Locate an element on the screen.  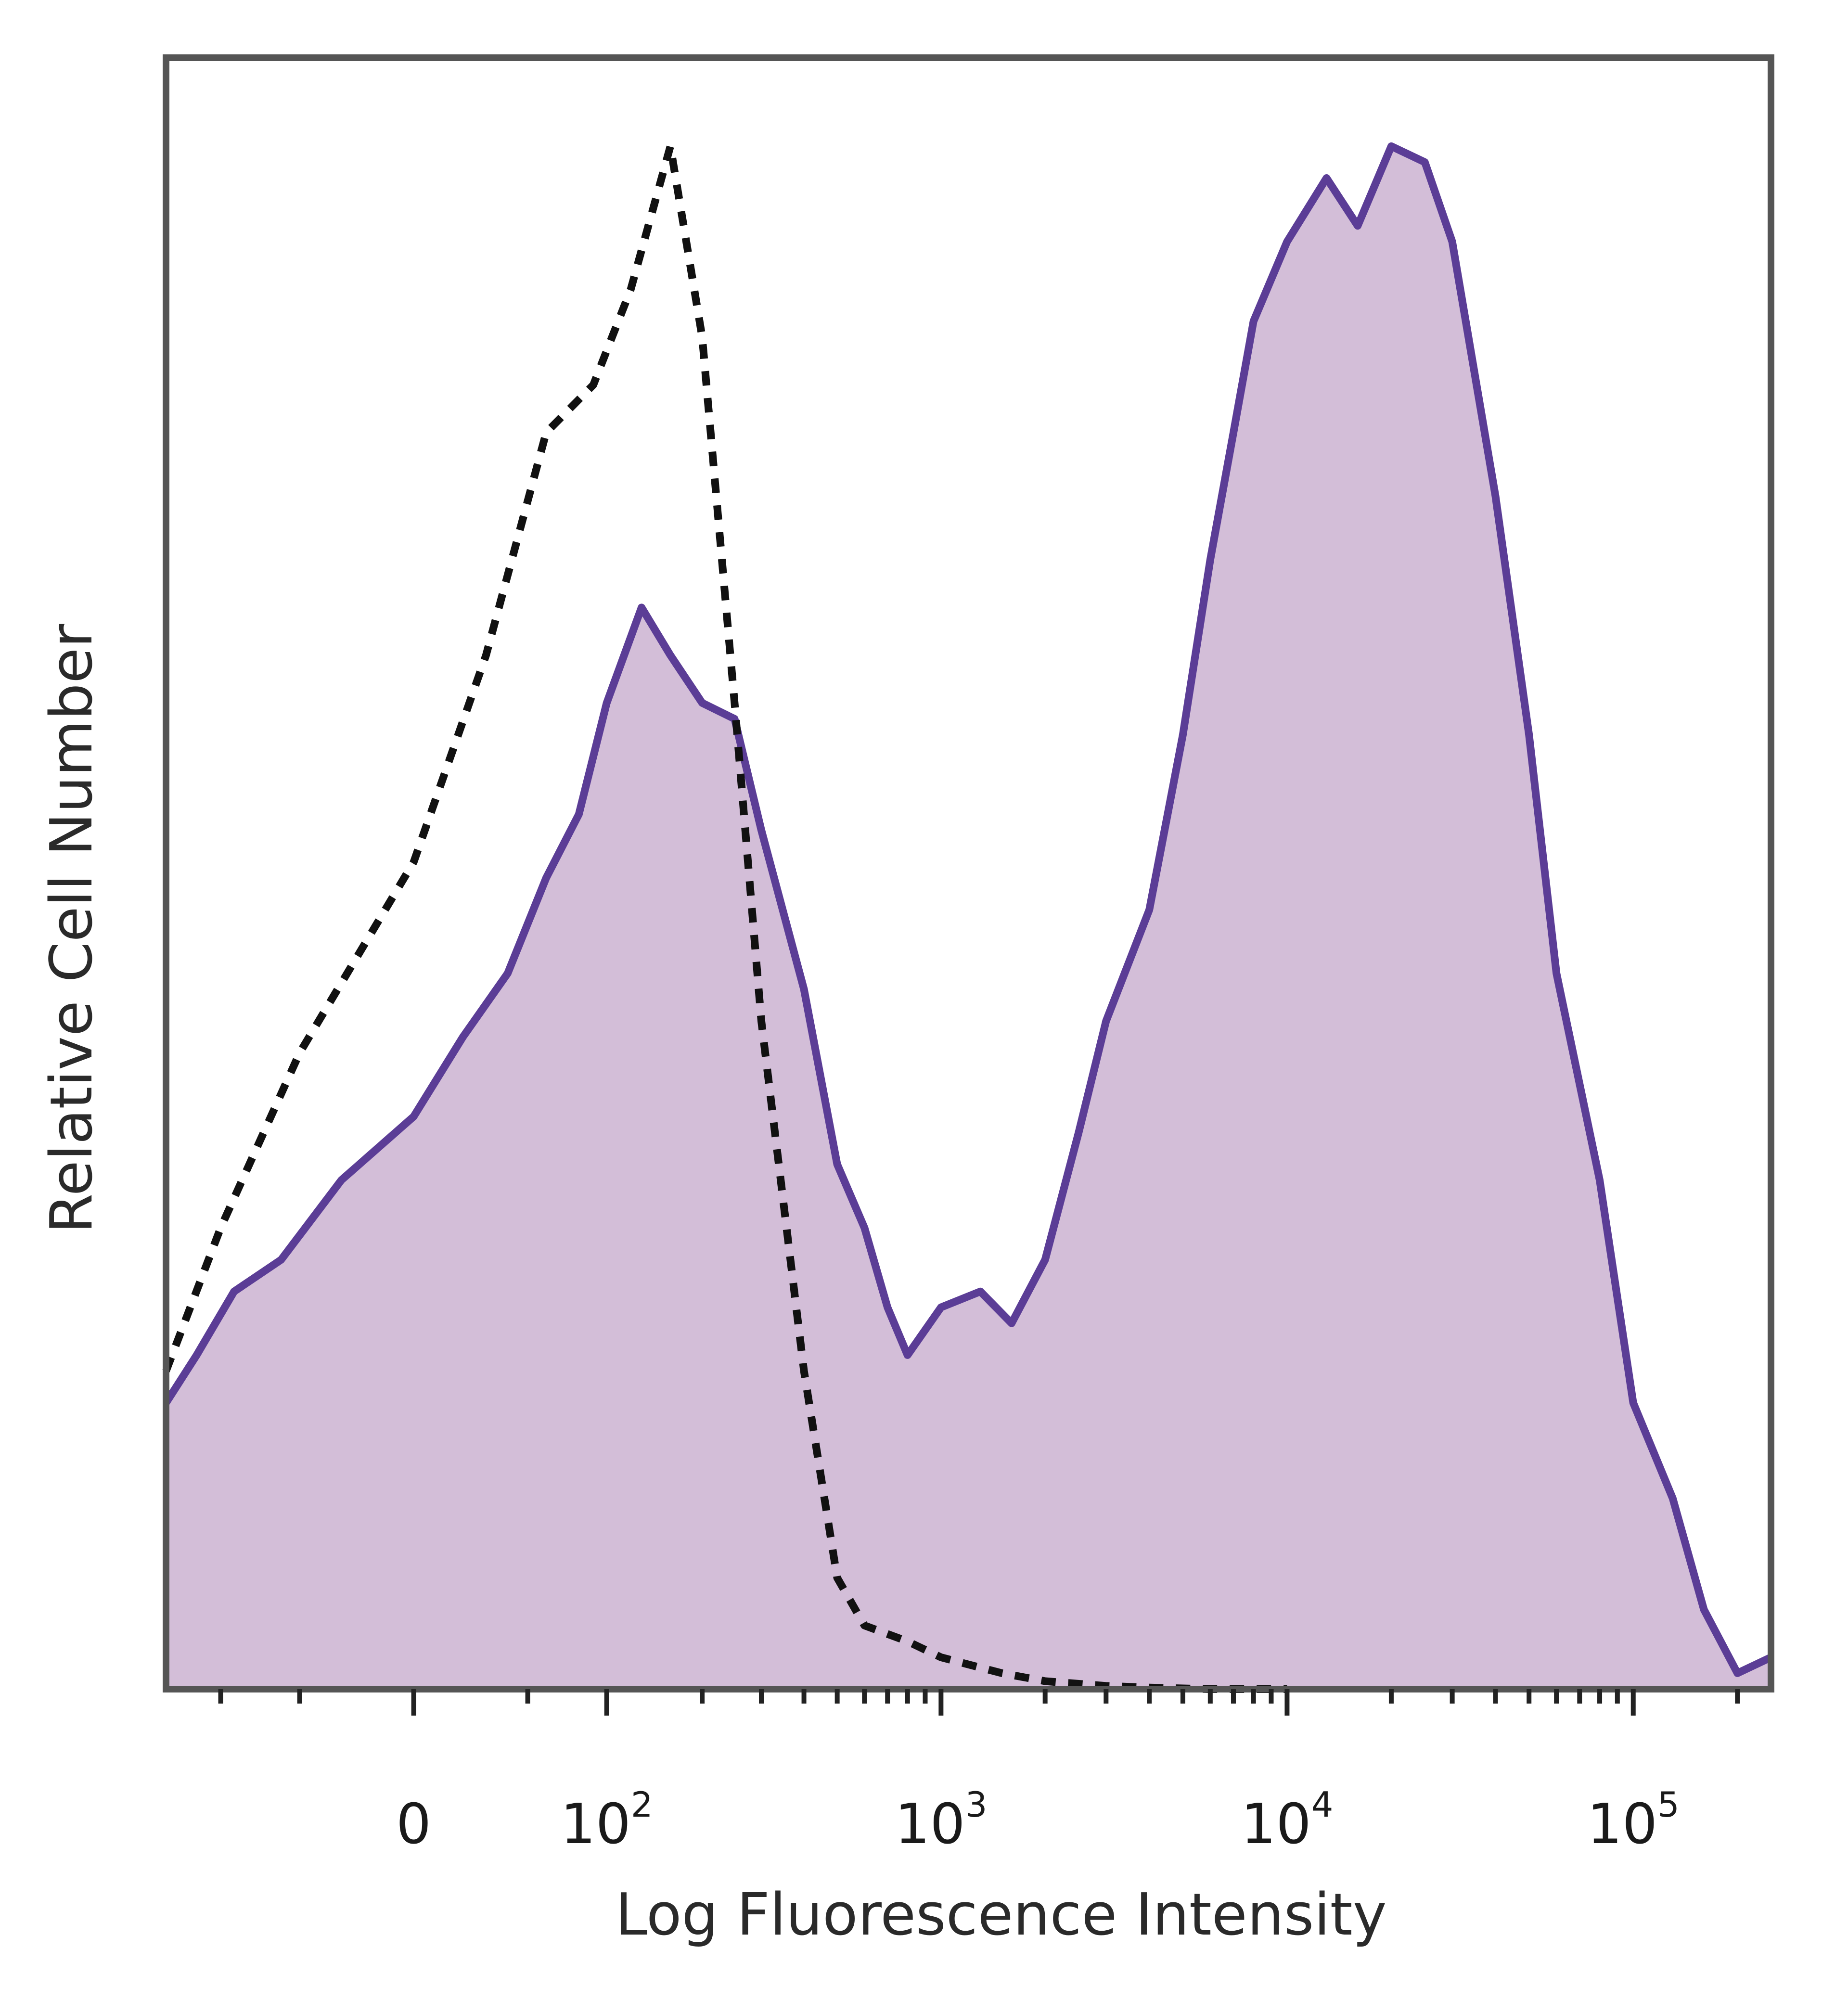
x-axis-title: Log Fluorescence Intensity is located at coordinates (1000, 1915).